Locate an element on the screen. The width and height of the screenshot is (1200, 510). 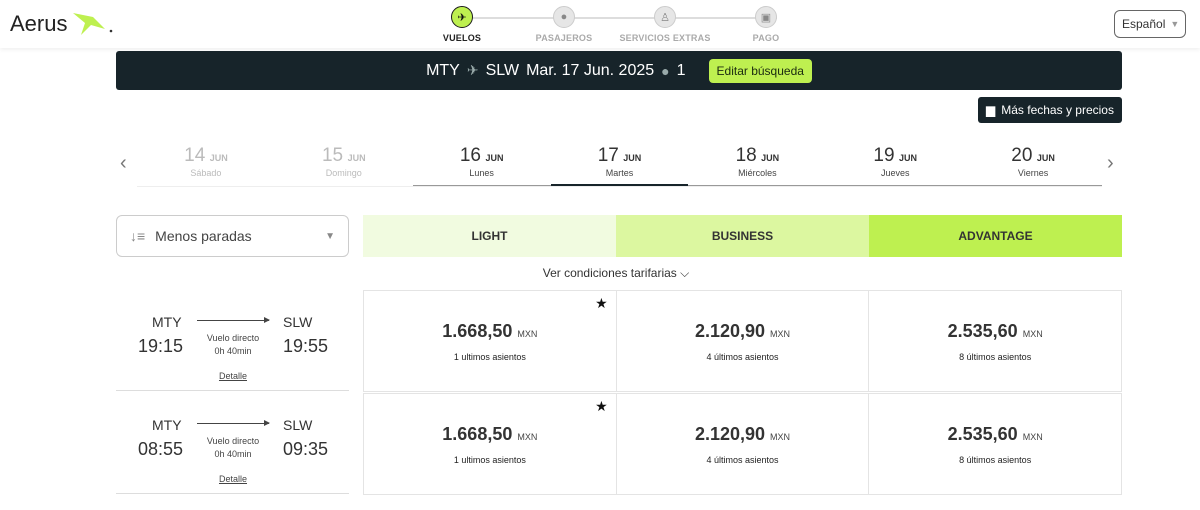
date-option: 14 JUN Sábado is located at coordinates (206, 165).